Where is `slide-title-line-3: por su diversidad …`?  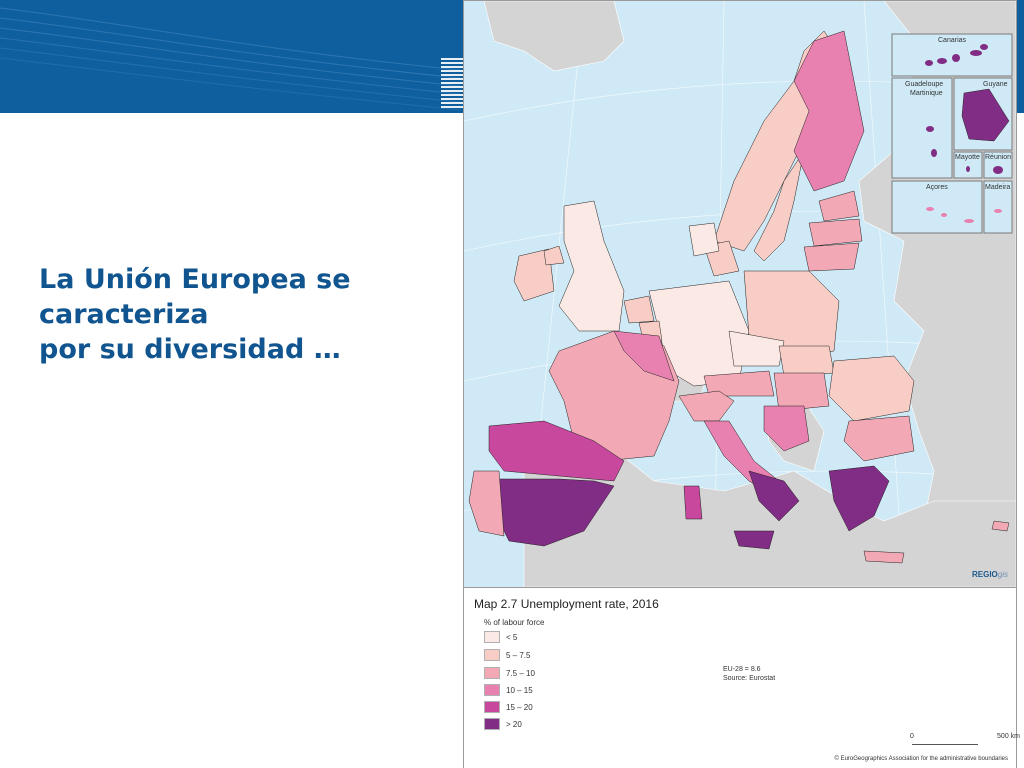
slide-title-line-3: por su diversidad … is located at coordinates (190, 349).